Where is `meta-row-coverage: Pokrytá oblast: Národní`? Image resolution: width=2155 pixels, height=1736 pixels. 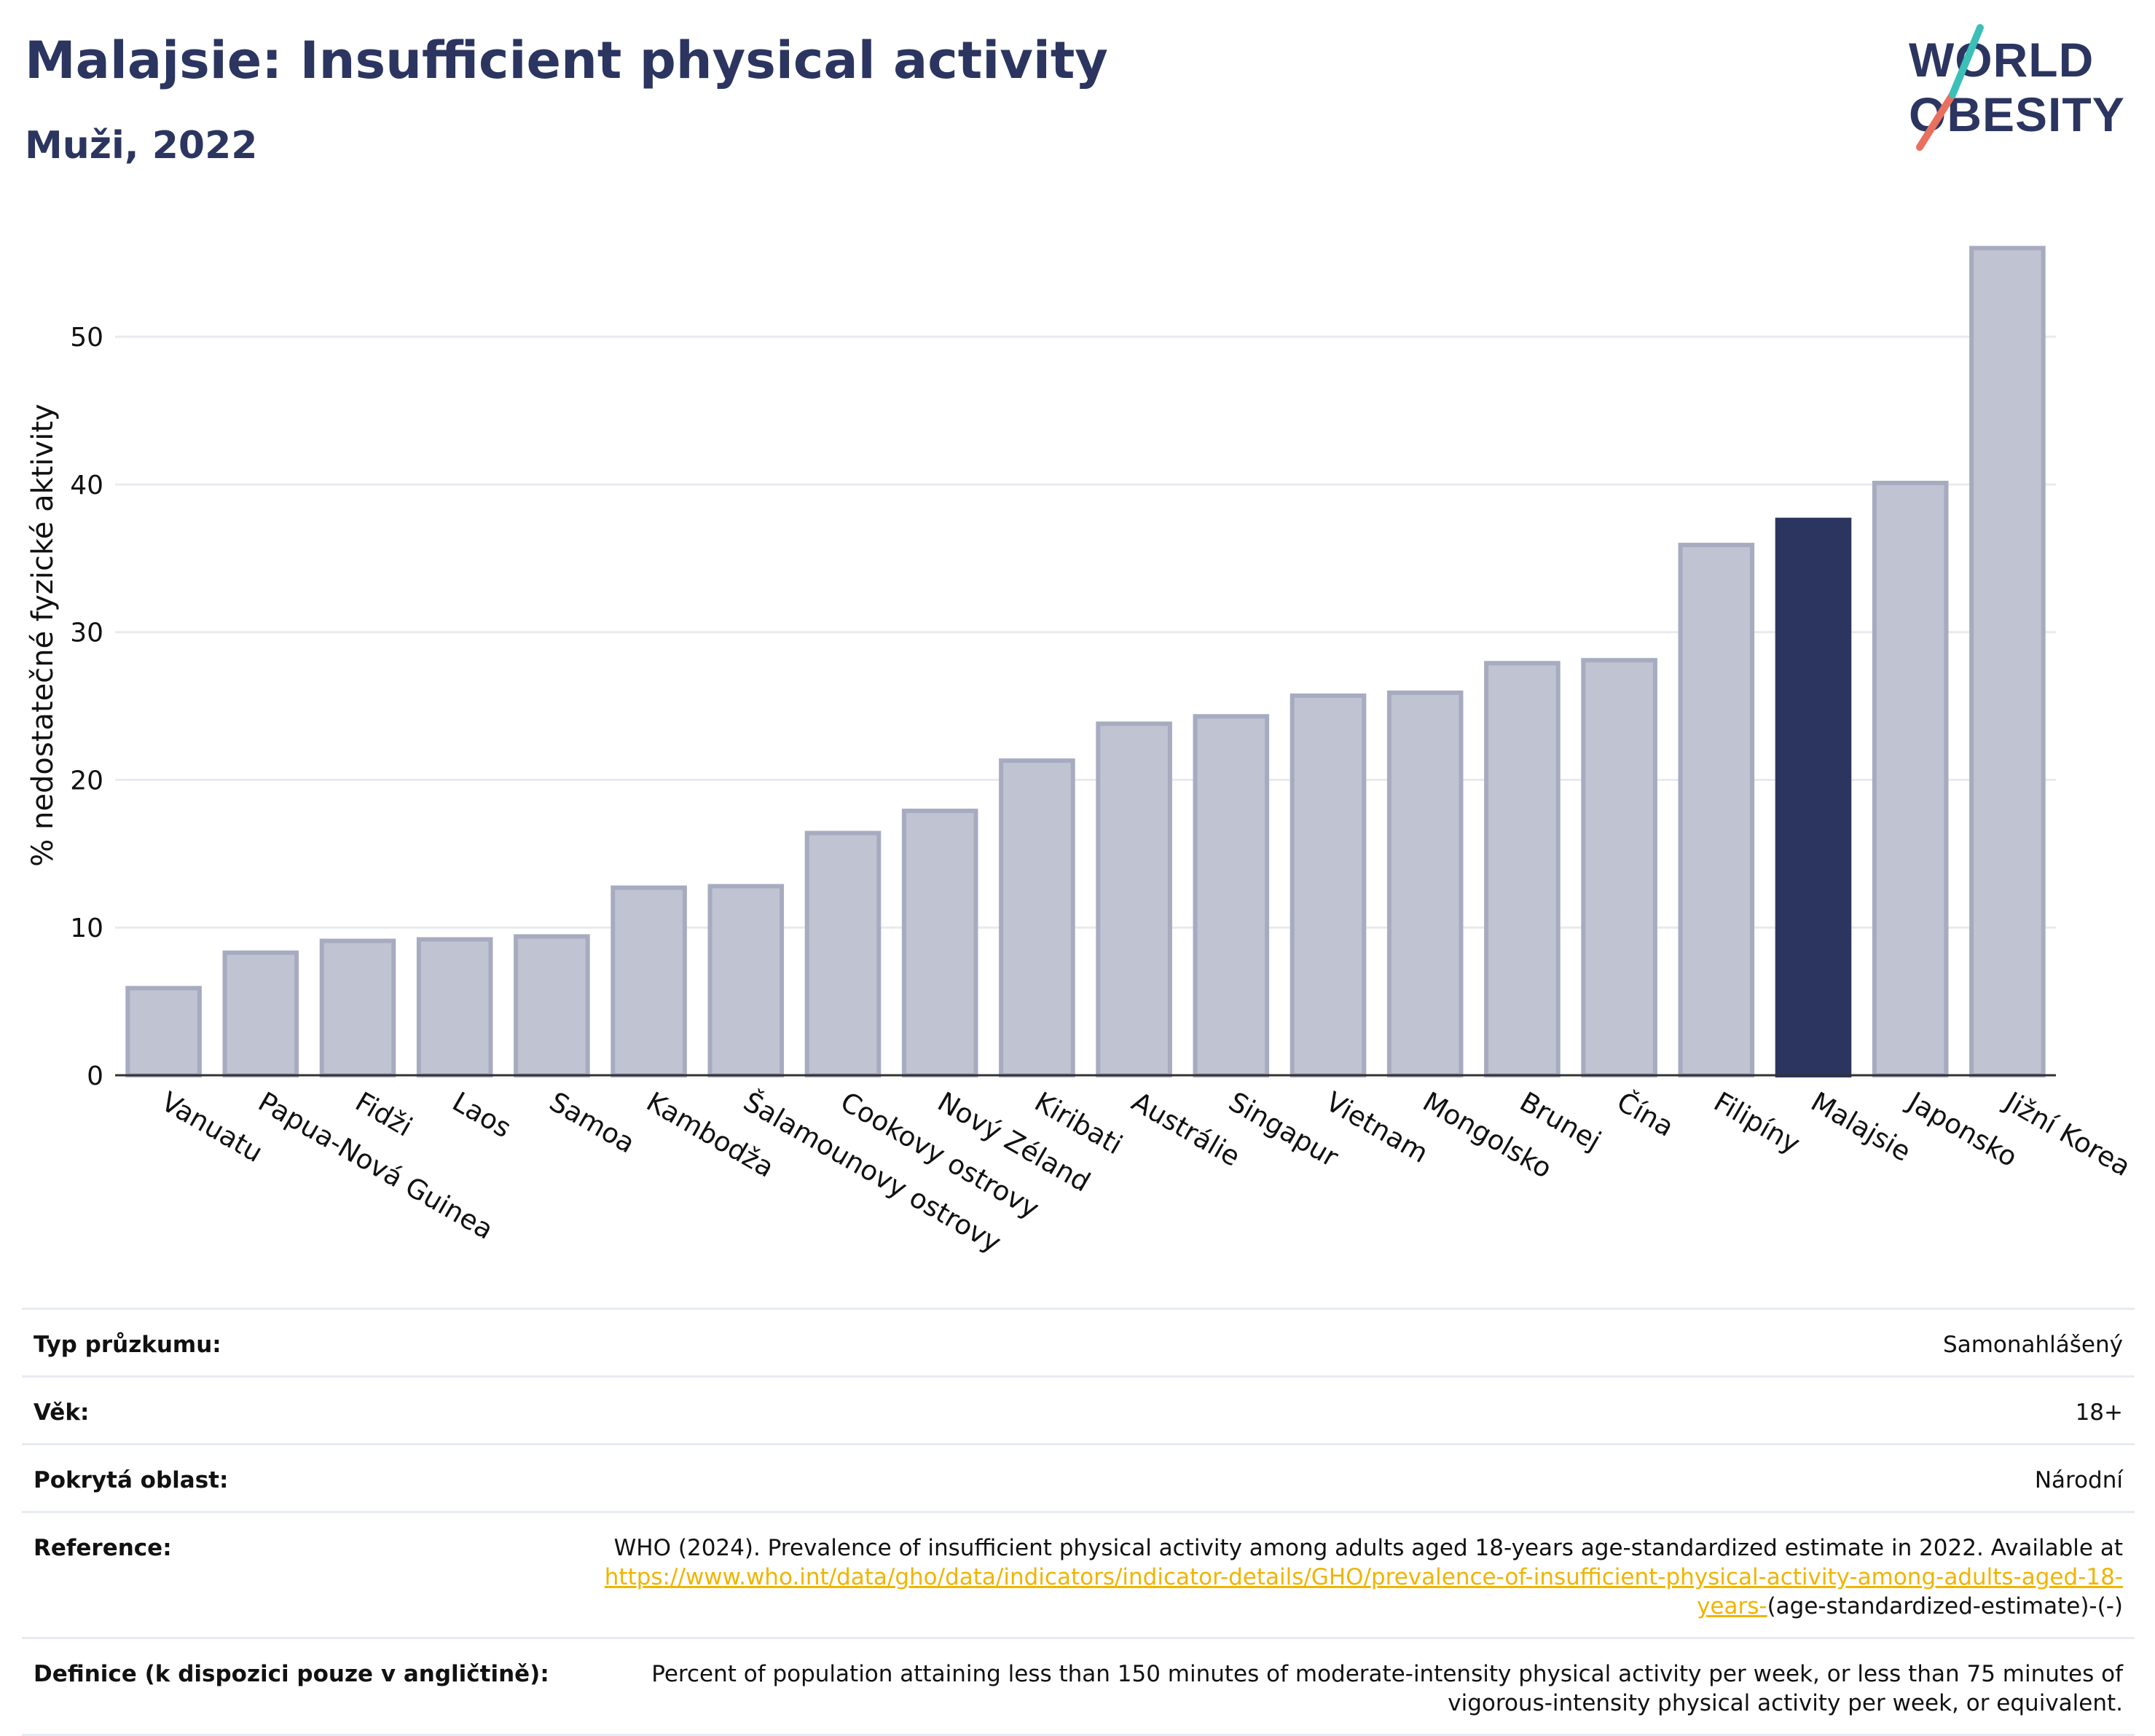
meta-row-coverage: Pokrytá oblast: Národní is located at coordinates (1078, 1479).